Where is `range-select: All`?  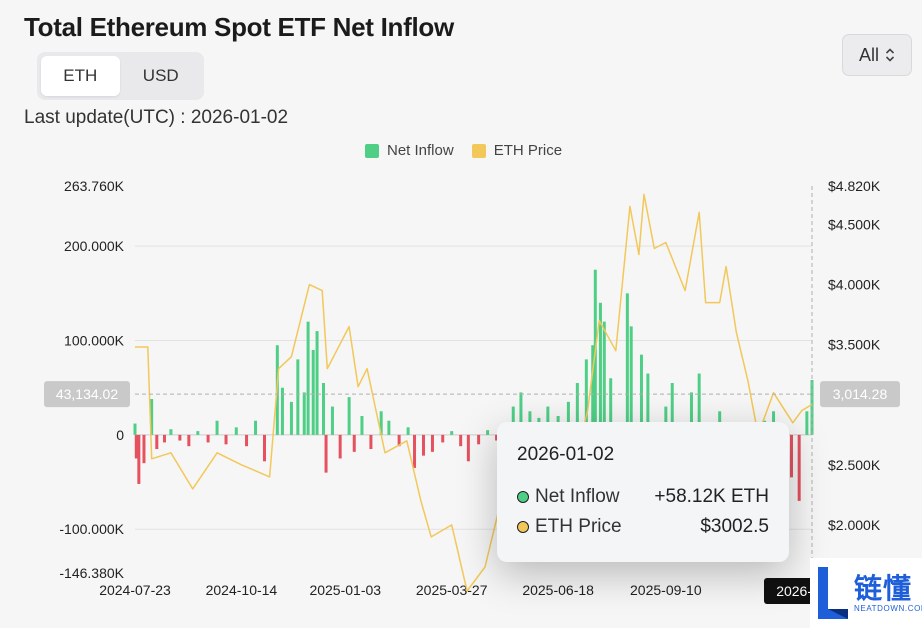
range-select: All is located at coordinates (877, 55).